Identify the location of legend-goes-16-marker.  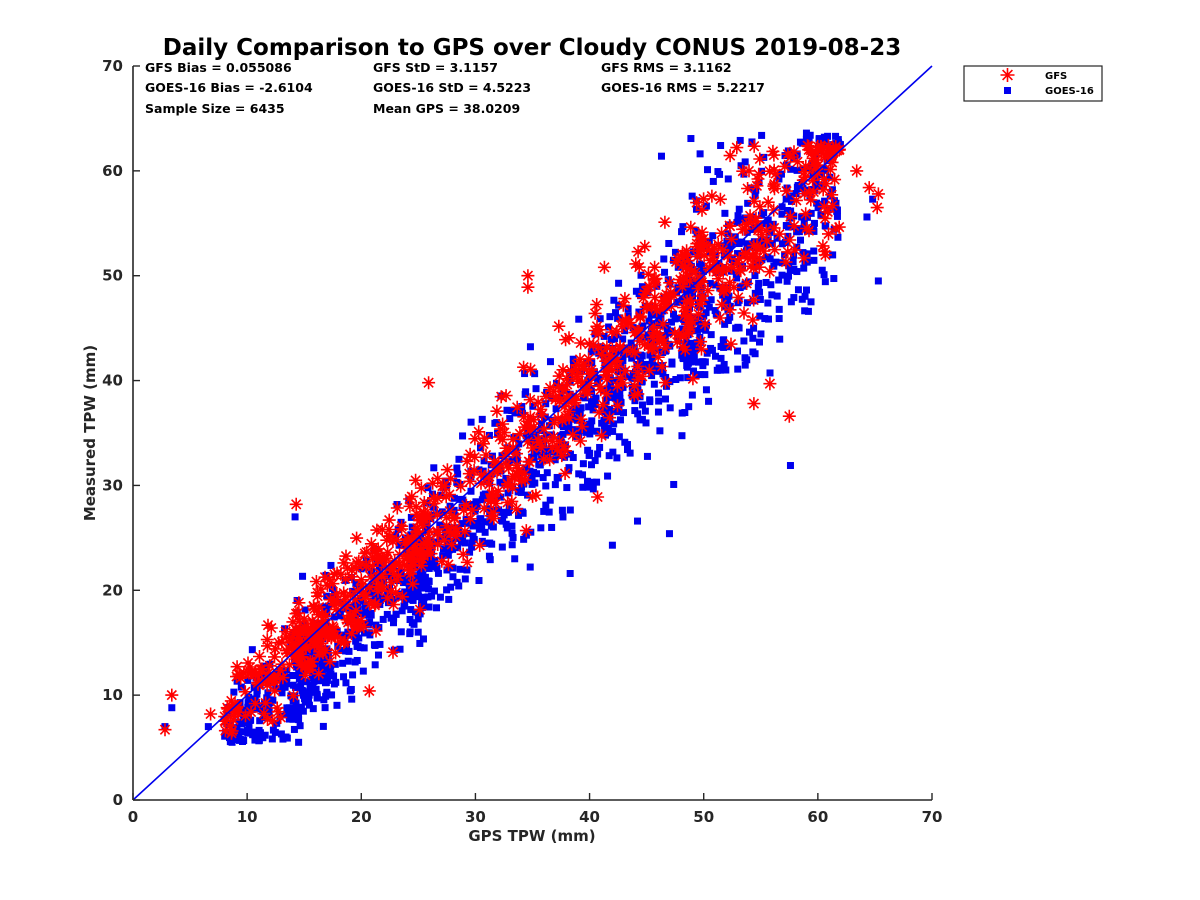
(1007, 90).